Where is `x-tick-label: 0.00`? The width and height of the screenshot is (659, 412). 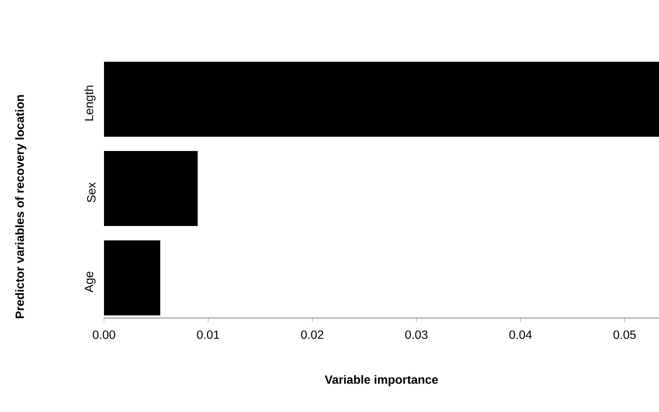 x-tick-label: 0.00 is located at coordinates (104, 334).